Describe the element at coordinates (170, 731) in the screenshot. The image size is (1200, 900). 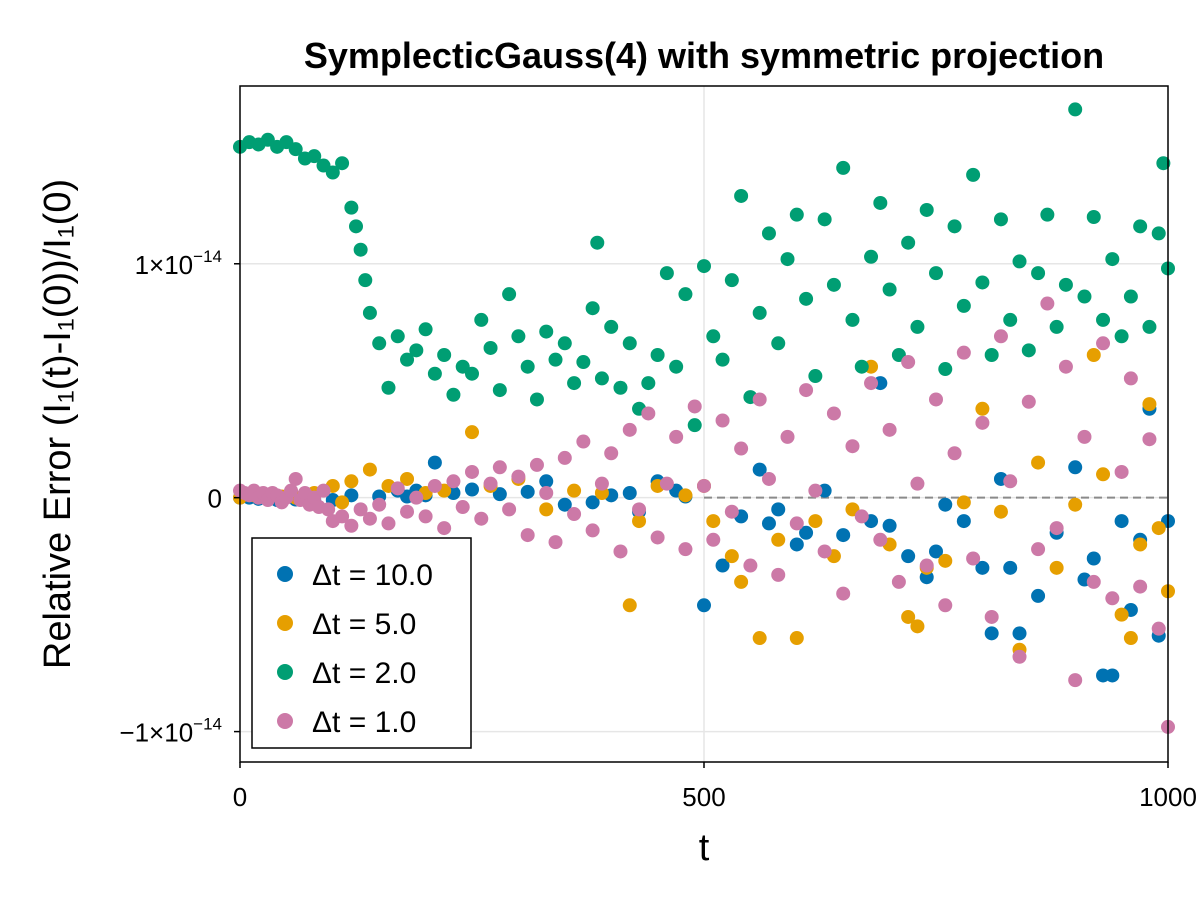
I see `y-tick-label: −1×10⁻¹⁴` at that location.